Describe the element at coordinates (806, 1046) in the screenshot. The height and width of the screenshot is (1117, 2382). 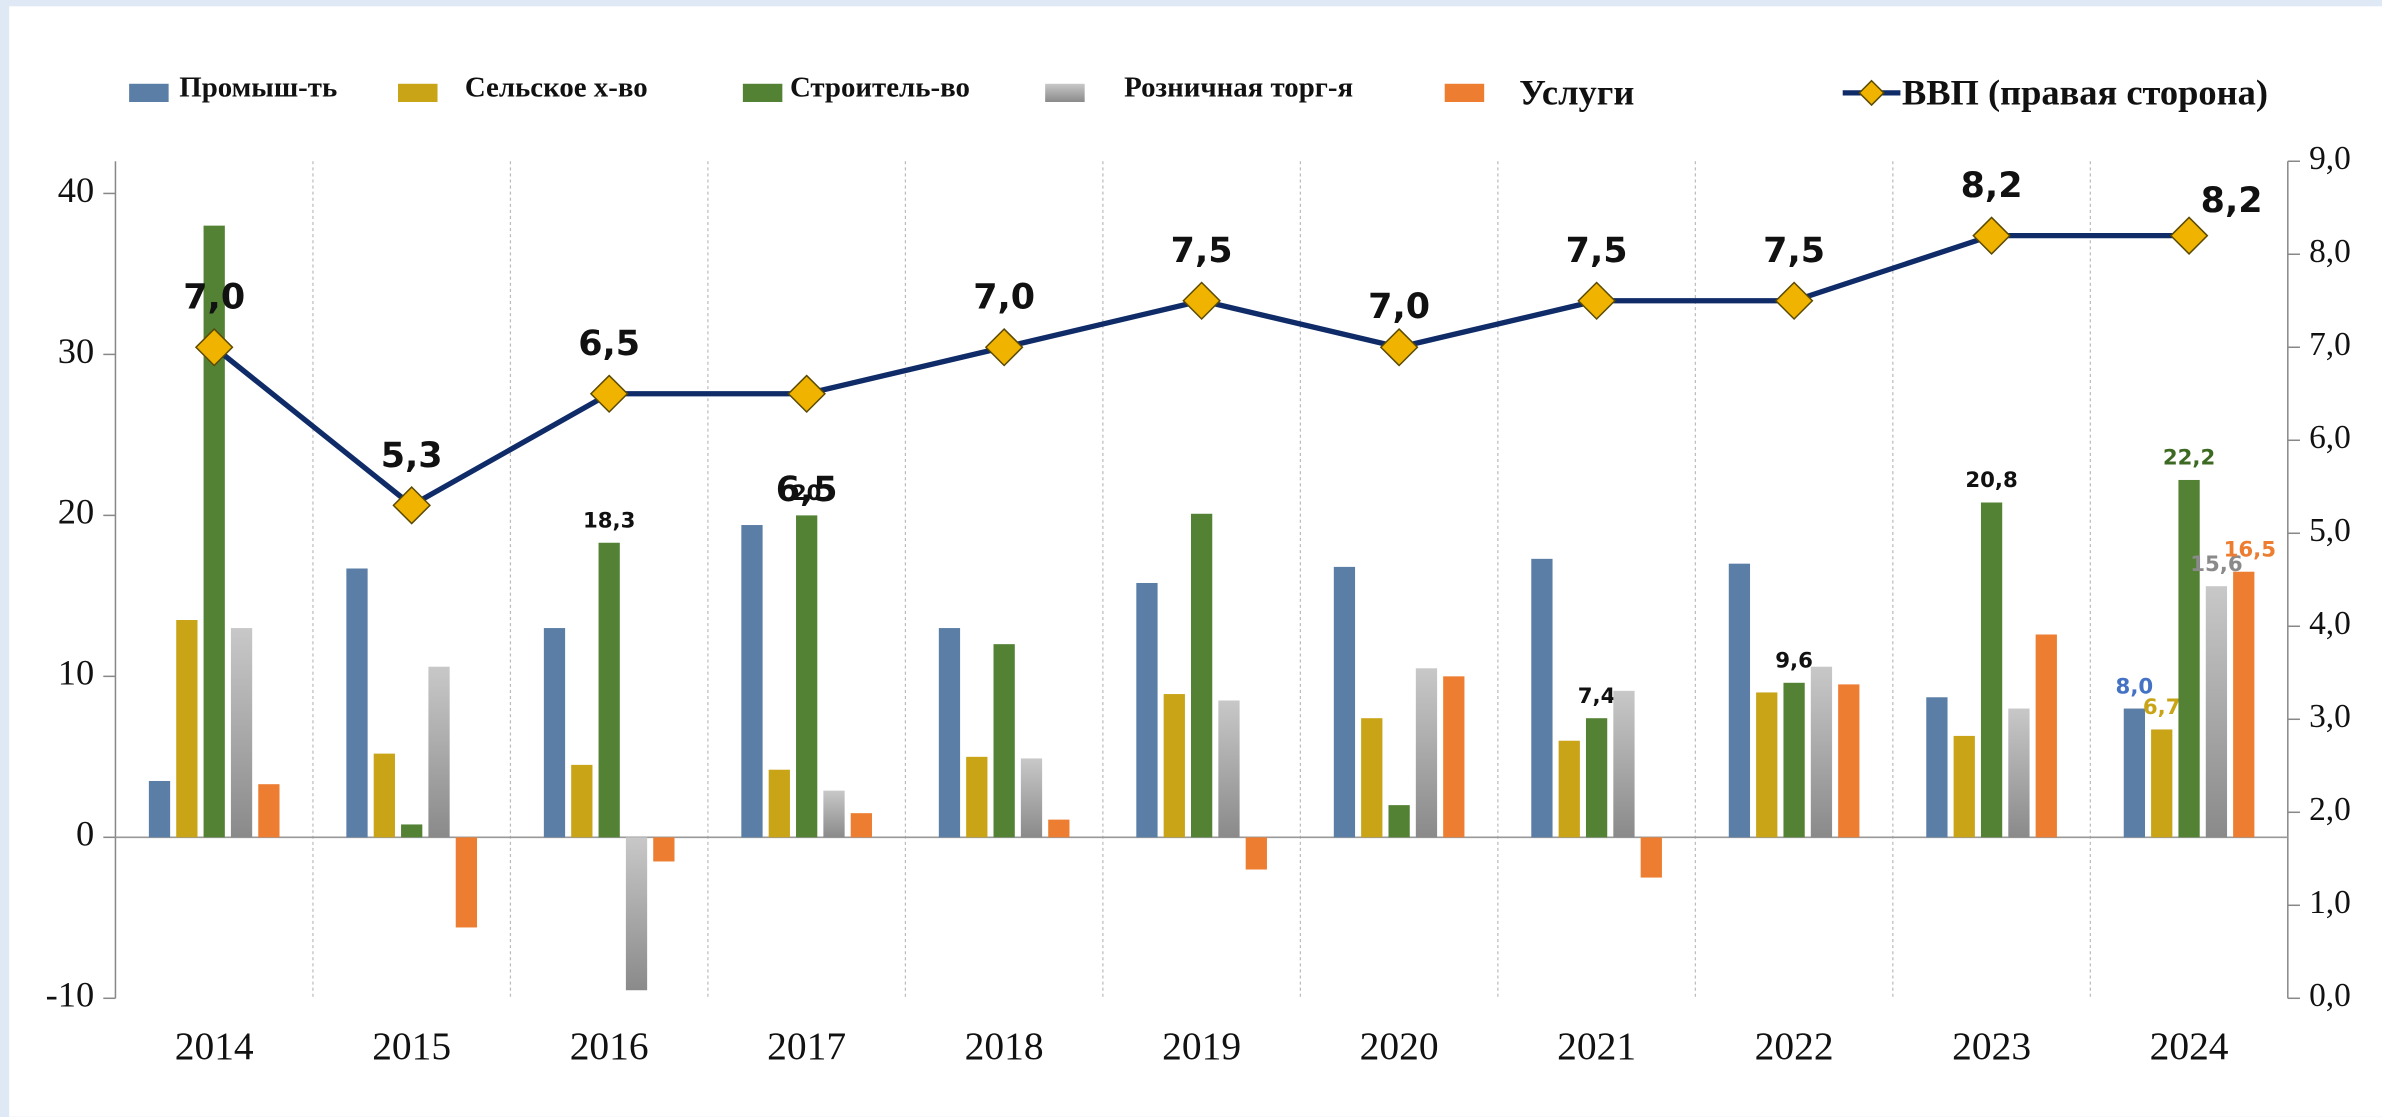
I see `x-tick-label: 2017` at that location.